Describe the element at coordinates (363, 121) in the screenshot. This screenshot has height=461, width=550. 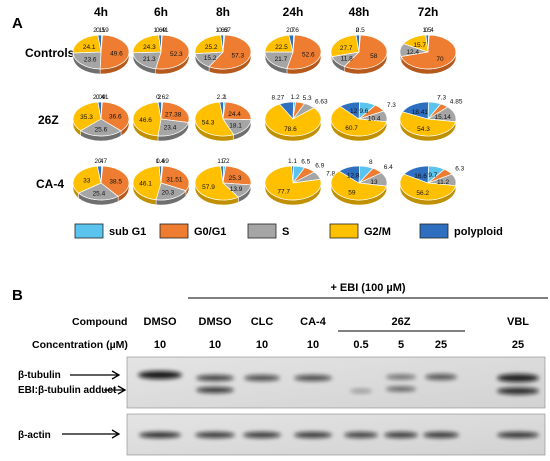
I see `pie-26z-48h: 9.6 7.3 10.4 60.7 12` at that location.